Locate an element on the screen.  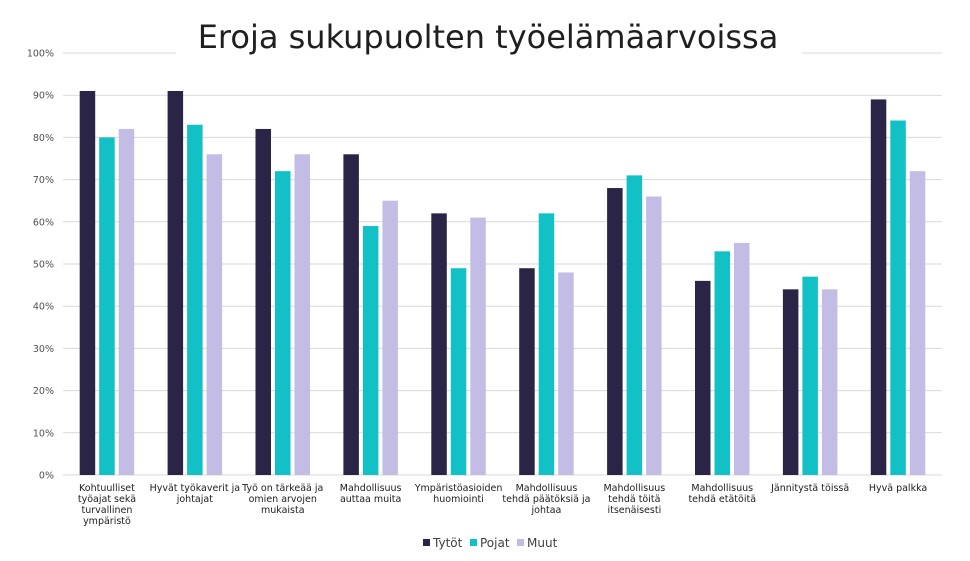
y-tick-label: 50% is located at coordinates (43, 265).